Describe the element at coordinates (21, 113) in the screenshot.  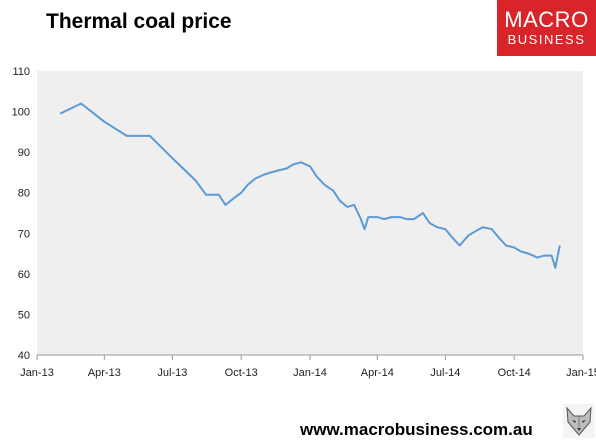
I see `y-tick-label: 100` at that location.